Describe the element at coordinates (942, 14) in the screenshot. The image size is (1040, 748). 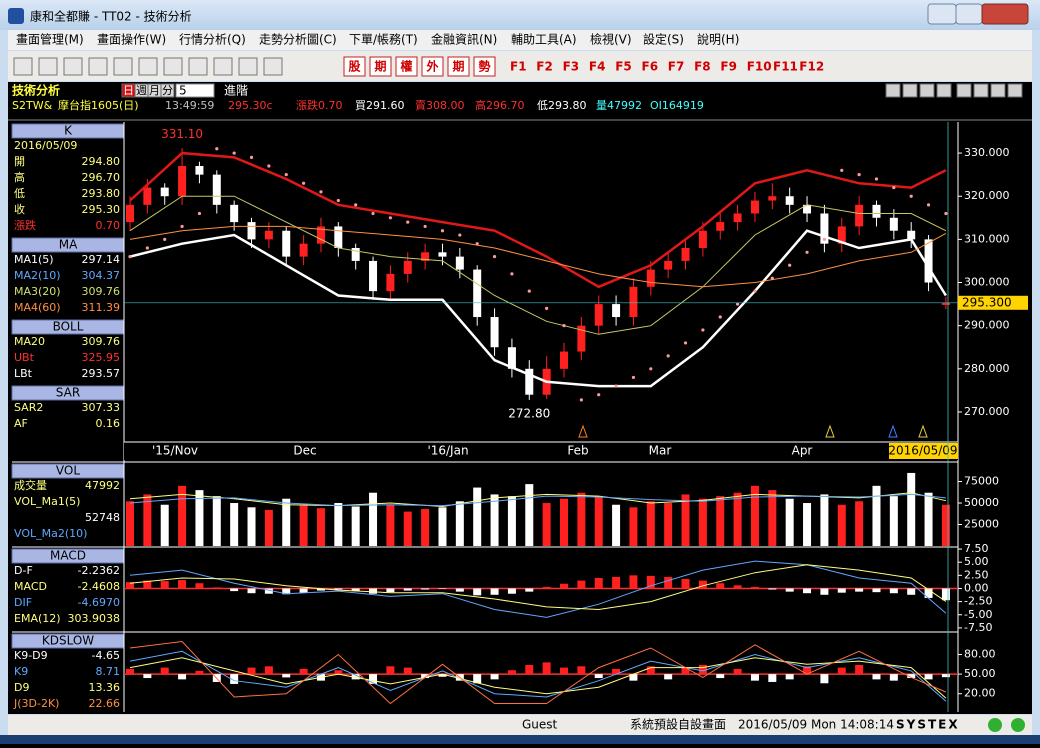
I see `minimize-button` at that location.